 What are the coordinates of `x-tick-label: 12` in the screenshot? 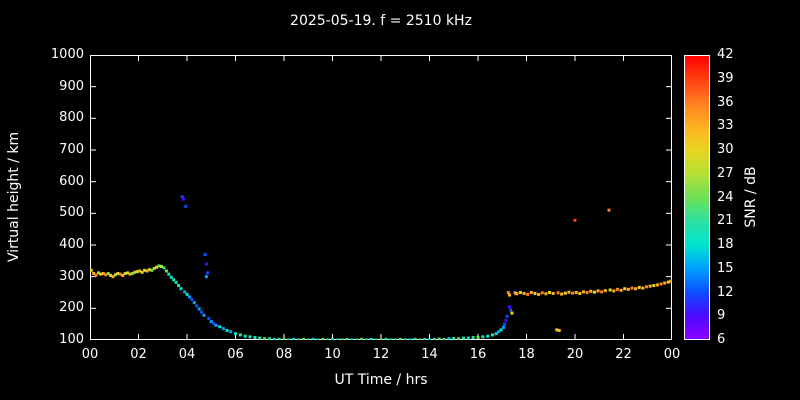 It's located at (381, 354).